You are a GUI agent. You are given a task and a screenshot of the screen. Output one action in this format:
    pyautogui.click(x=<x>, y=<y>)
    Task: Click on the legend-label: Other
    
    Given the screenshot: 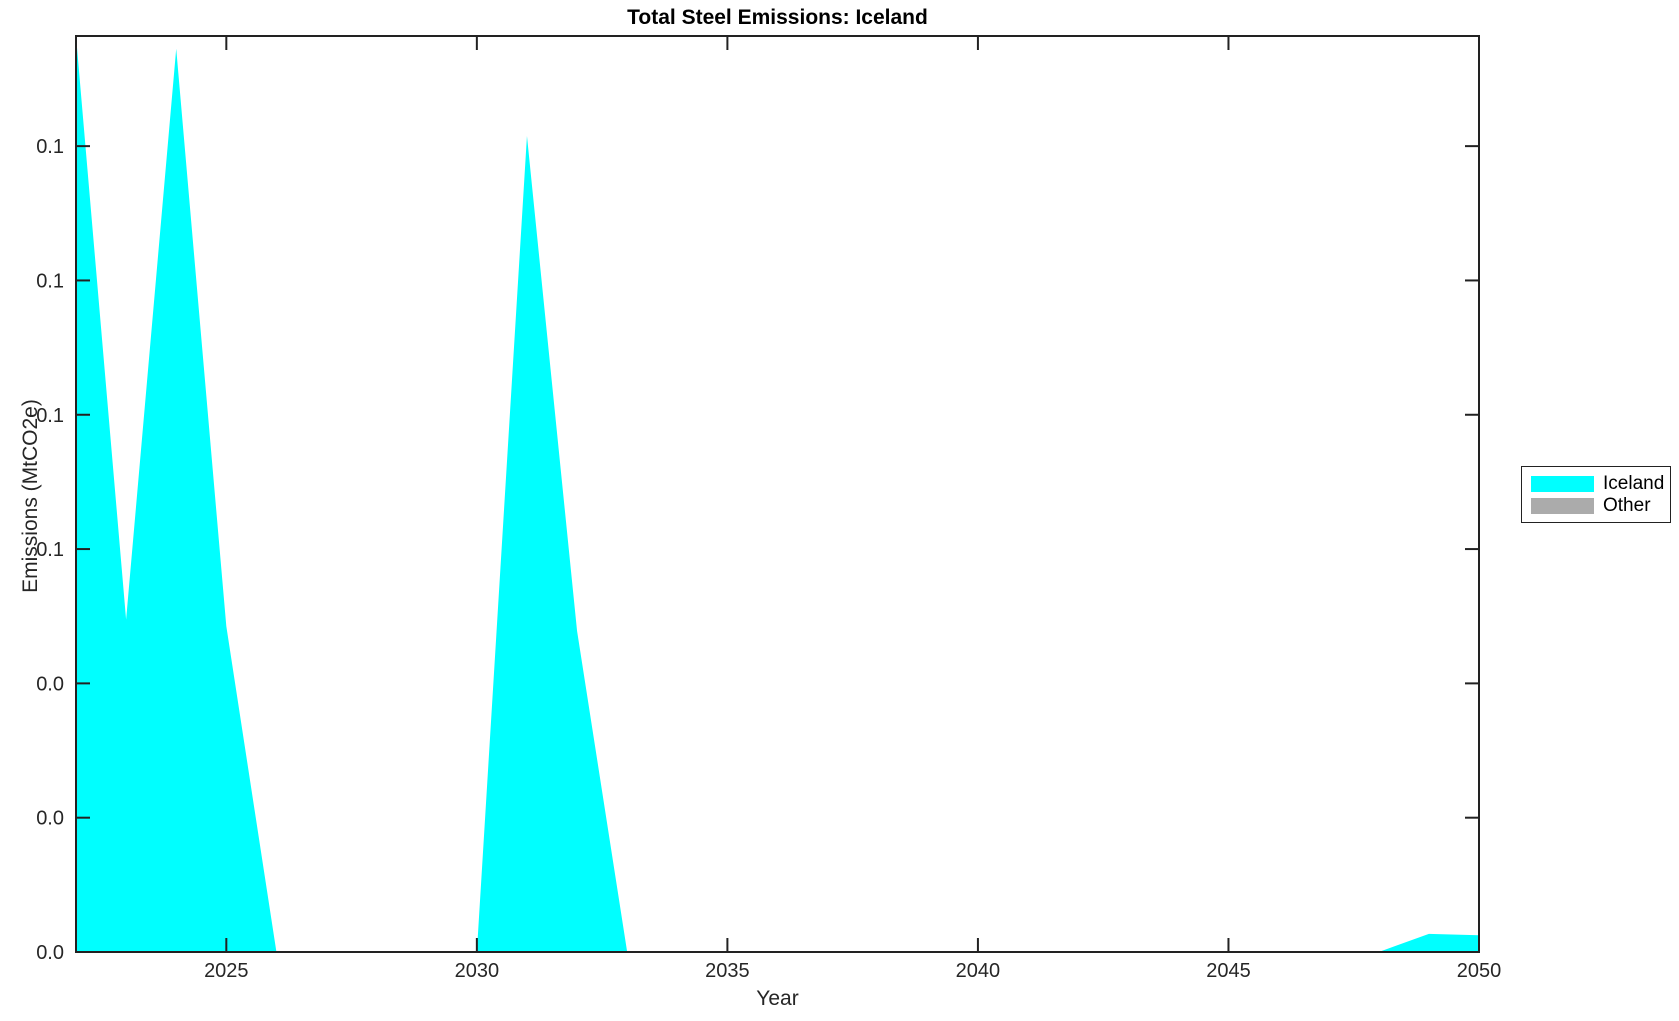 What is the action you would take?
    pyautogui.click(x=1627, y=505)
    